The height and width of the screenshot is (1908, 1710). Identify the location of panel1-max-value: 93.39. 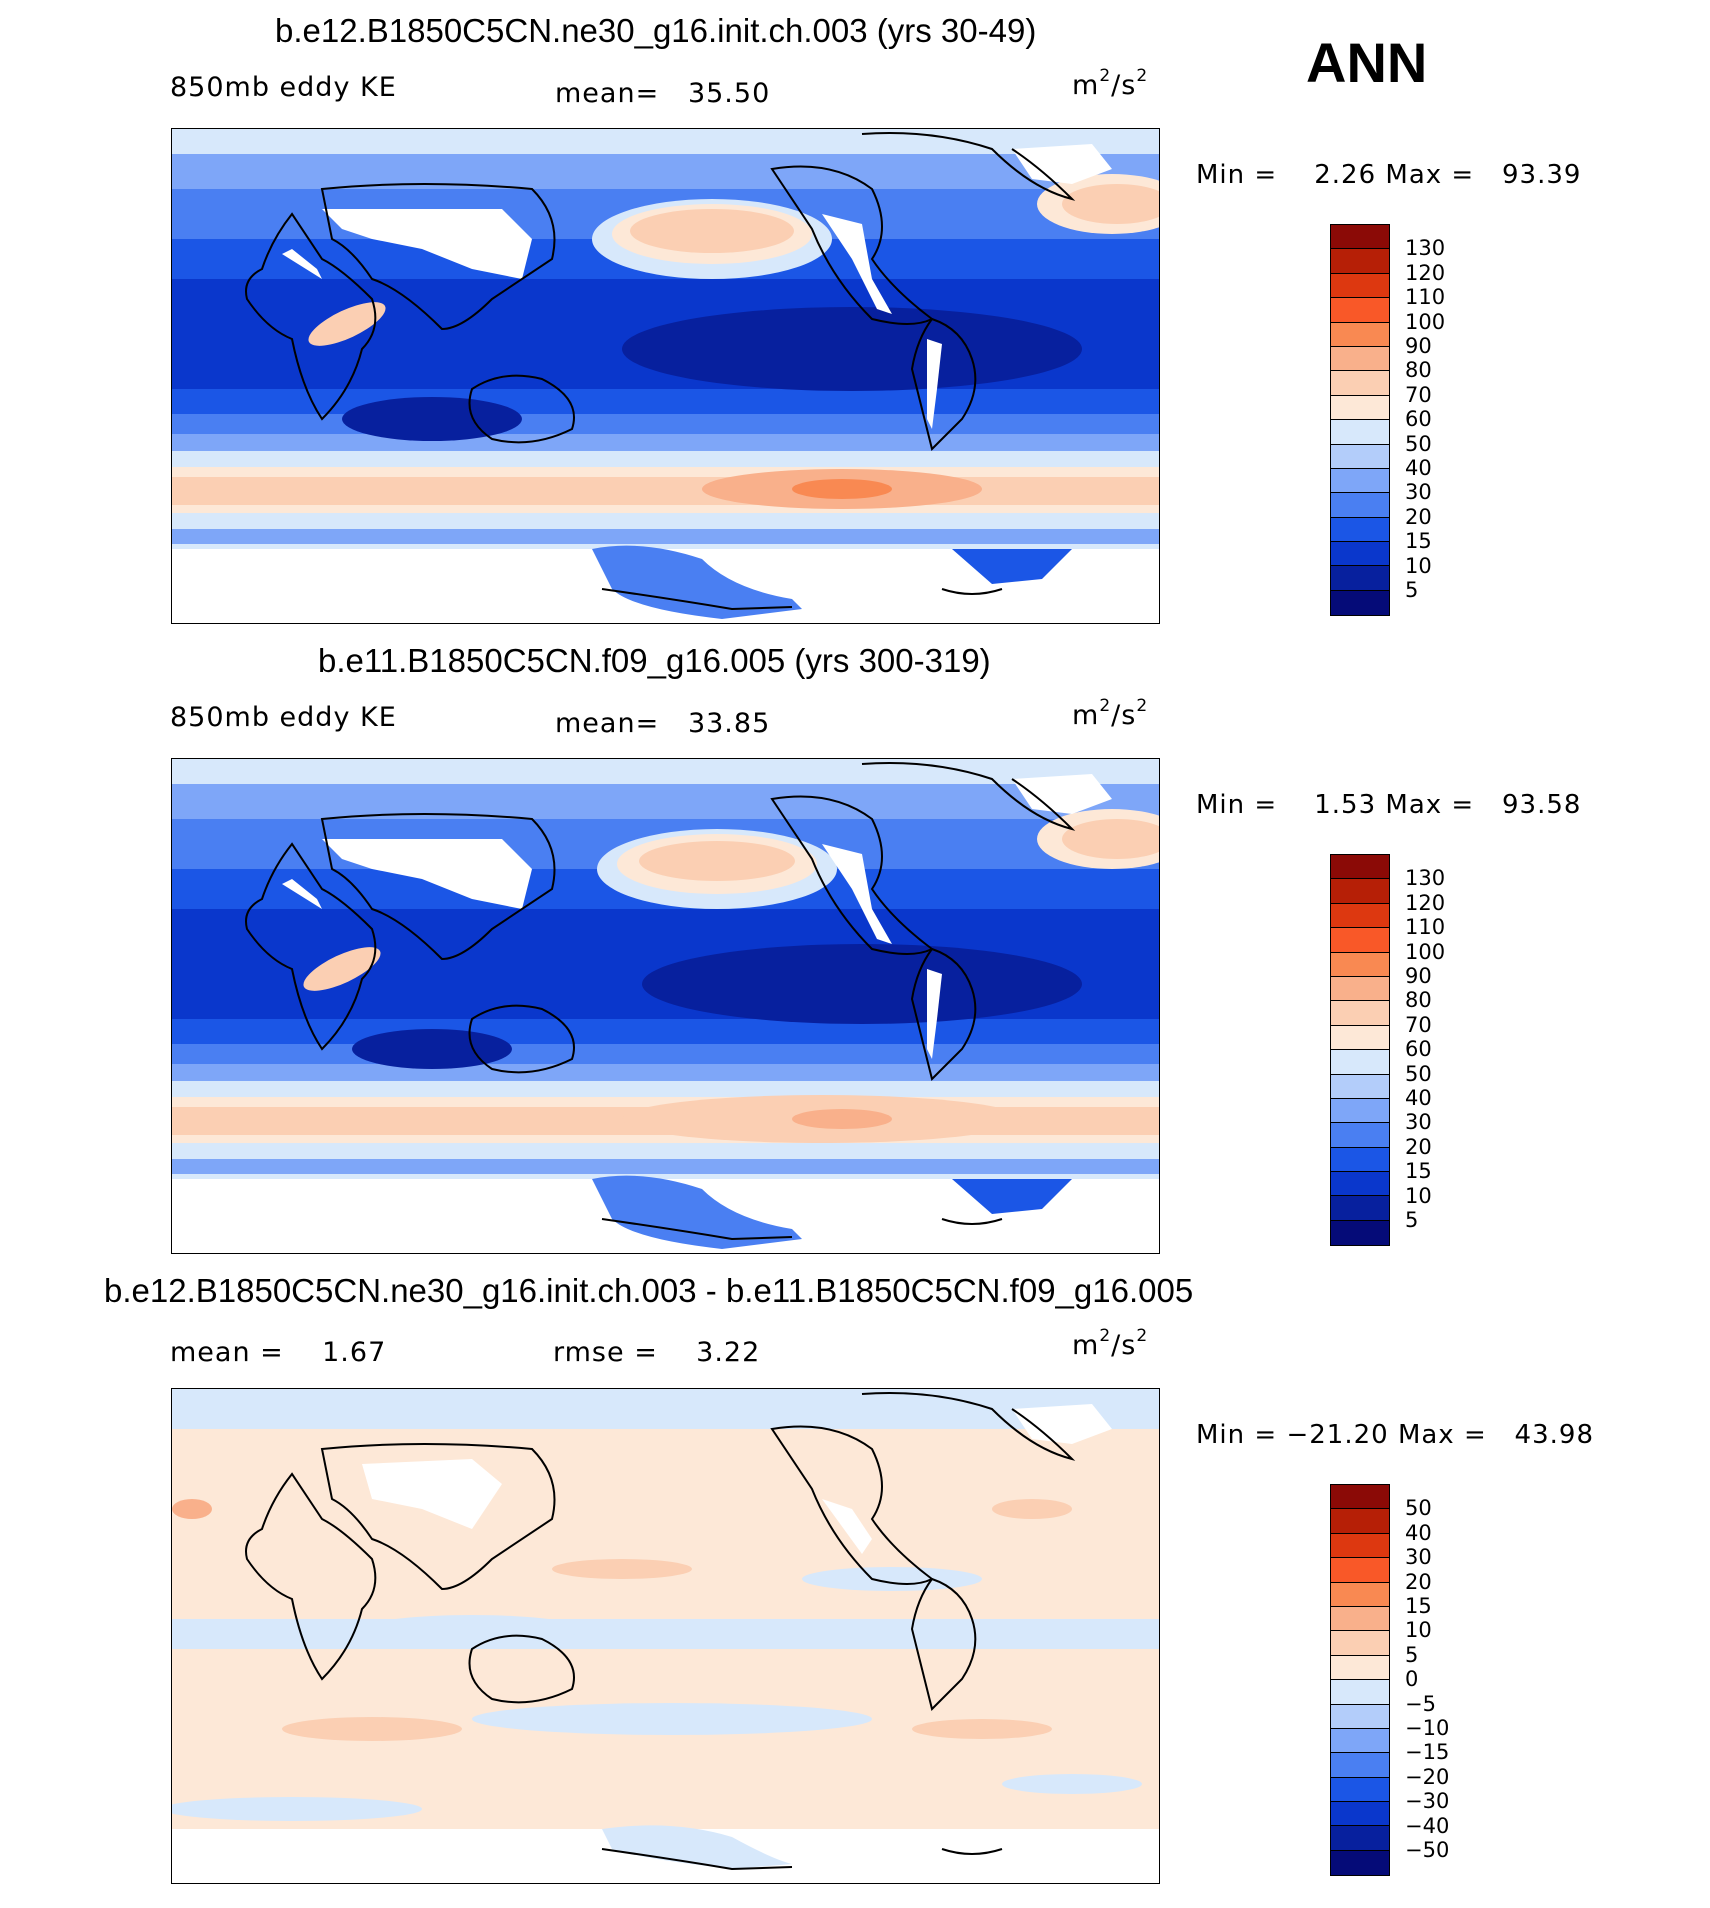
(1542, 175).